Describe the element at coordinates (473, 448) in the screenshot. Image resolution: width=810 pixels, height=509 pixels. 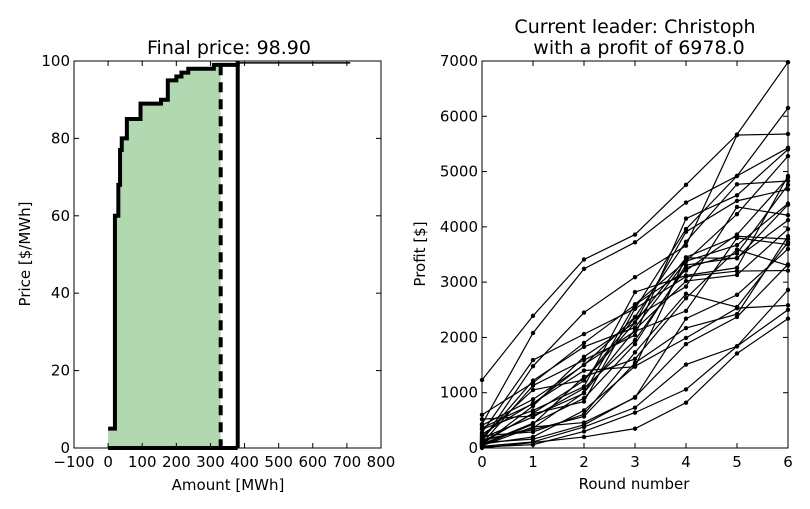
I see `right-y-tick-label: 0` at that location.